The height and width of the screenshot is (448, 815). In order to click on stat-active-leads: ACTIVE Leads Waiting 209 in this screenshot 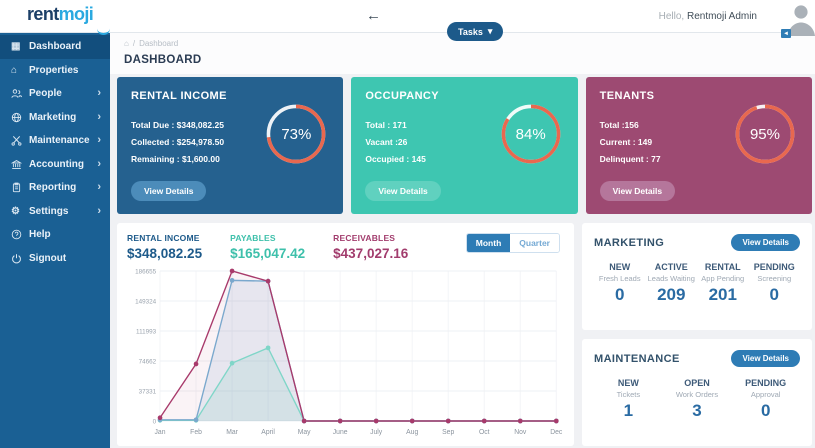, I will do `click(672, 283)`.